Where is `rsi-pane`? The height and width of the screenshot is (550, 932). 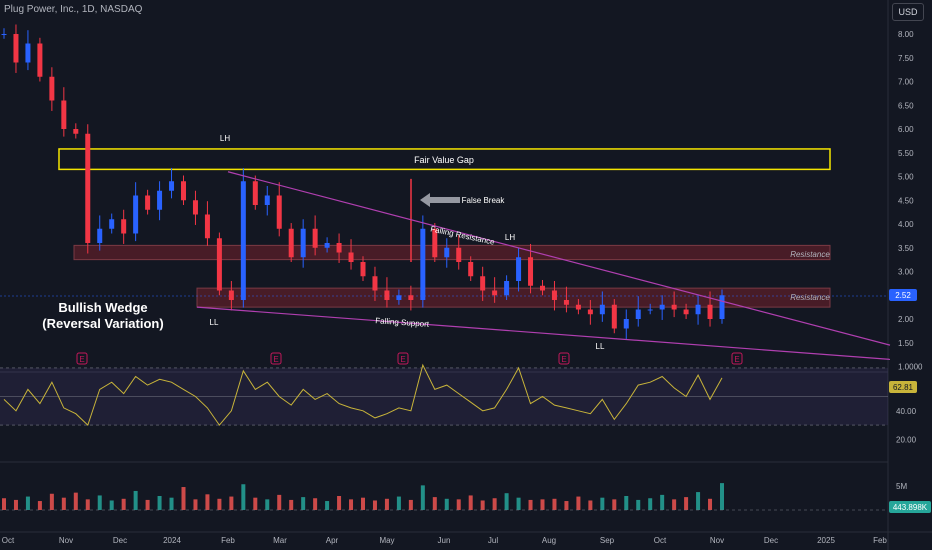
rsi-pane is located at coordinates (444, 395).